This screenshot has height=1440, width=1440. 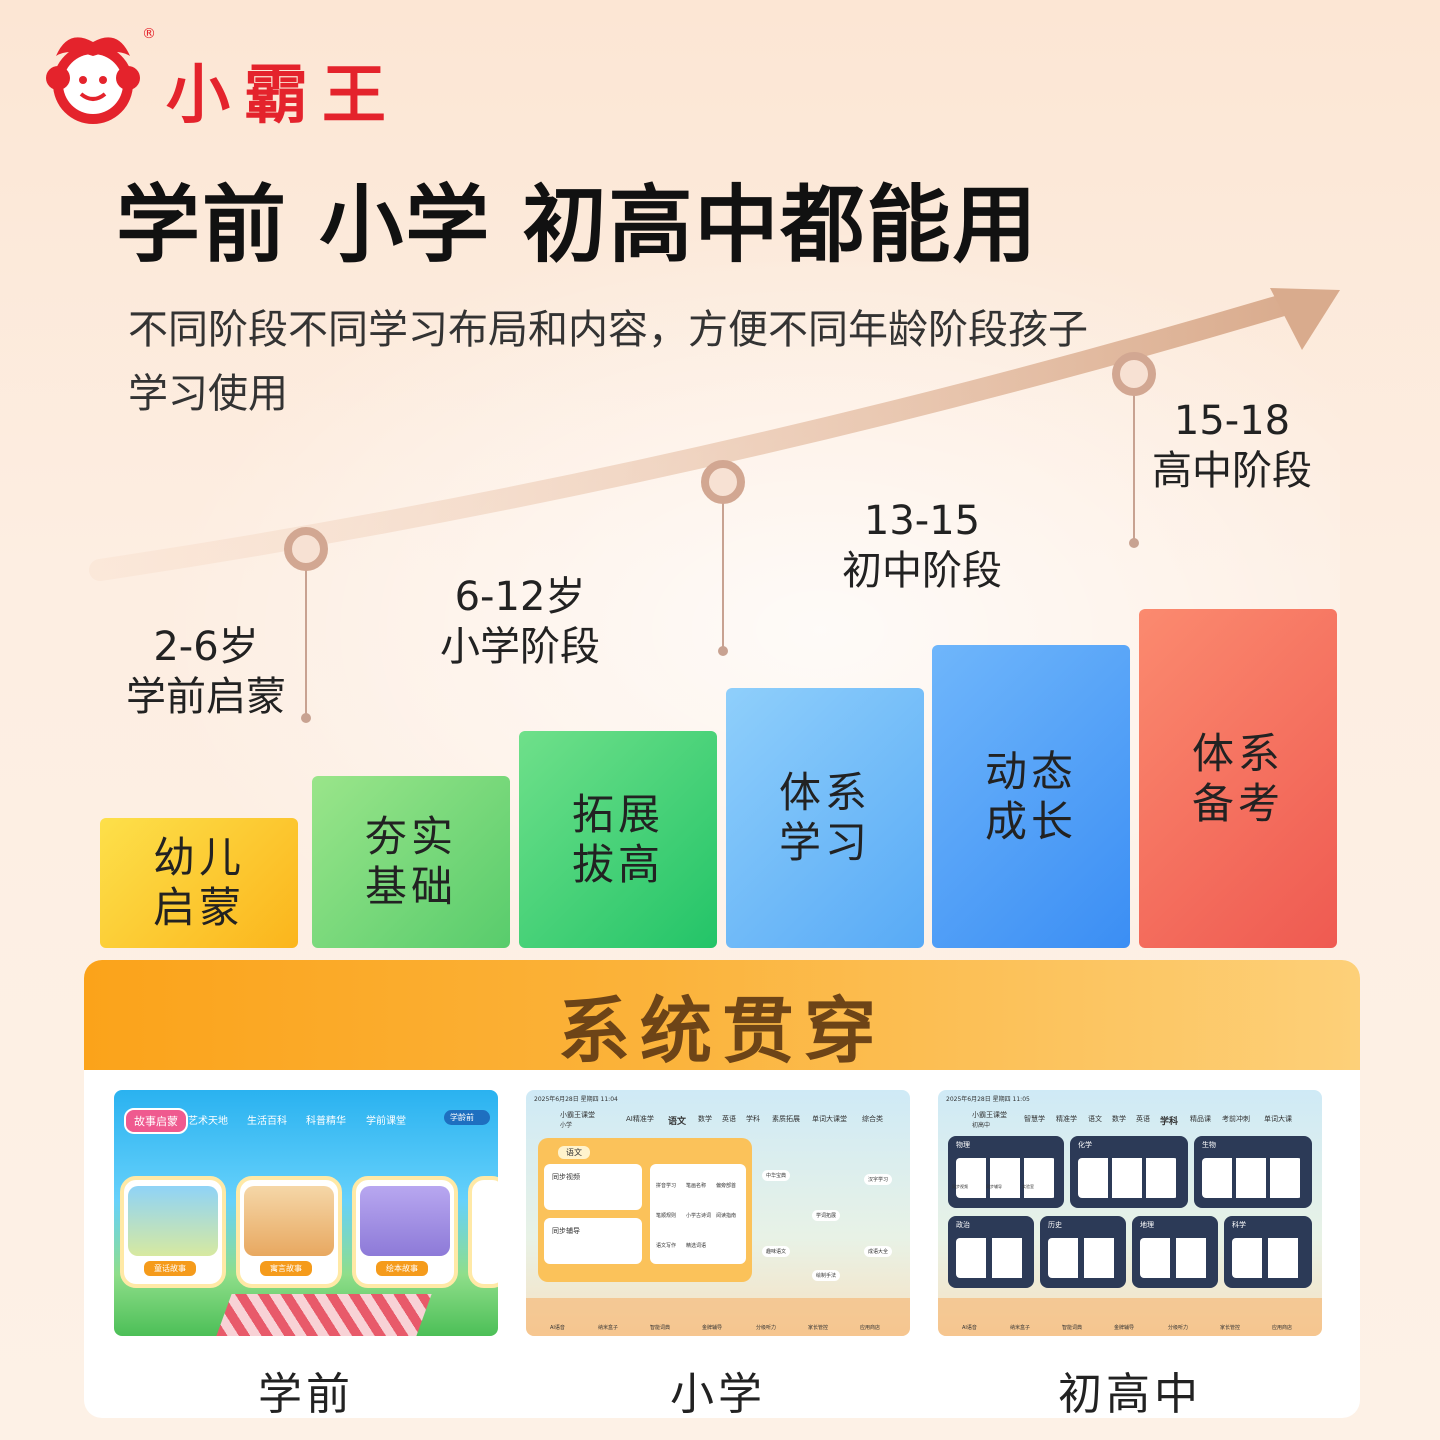 I want to click on mascot-logo-icon, so click(x=93, y=80).